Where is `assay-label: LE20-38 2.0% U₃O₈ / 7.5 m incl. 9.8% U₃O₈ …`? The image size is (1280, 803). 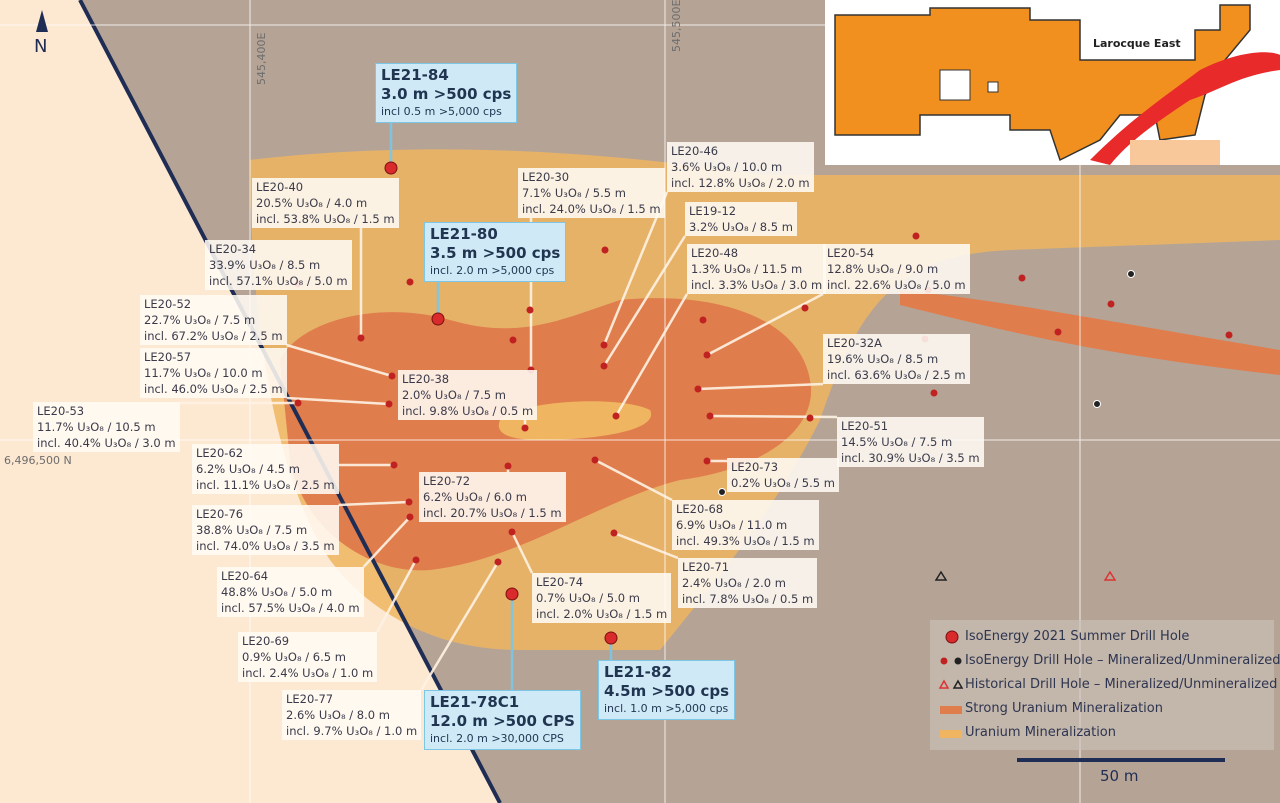 assay-label: LE20-38 2.0% U₃O₈ / 7.5 m incl. 9.8% U₃O₈ … is located at coordinates (468, 395).